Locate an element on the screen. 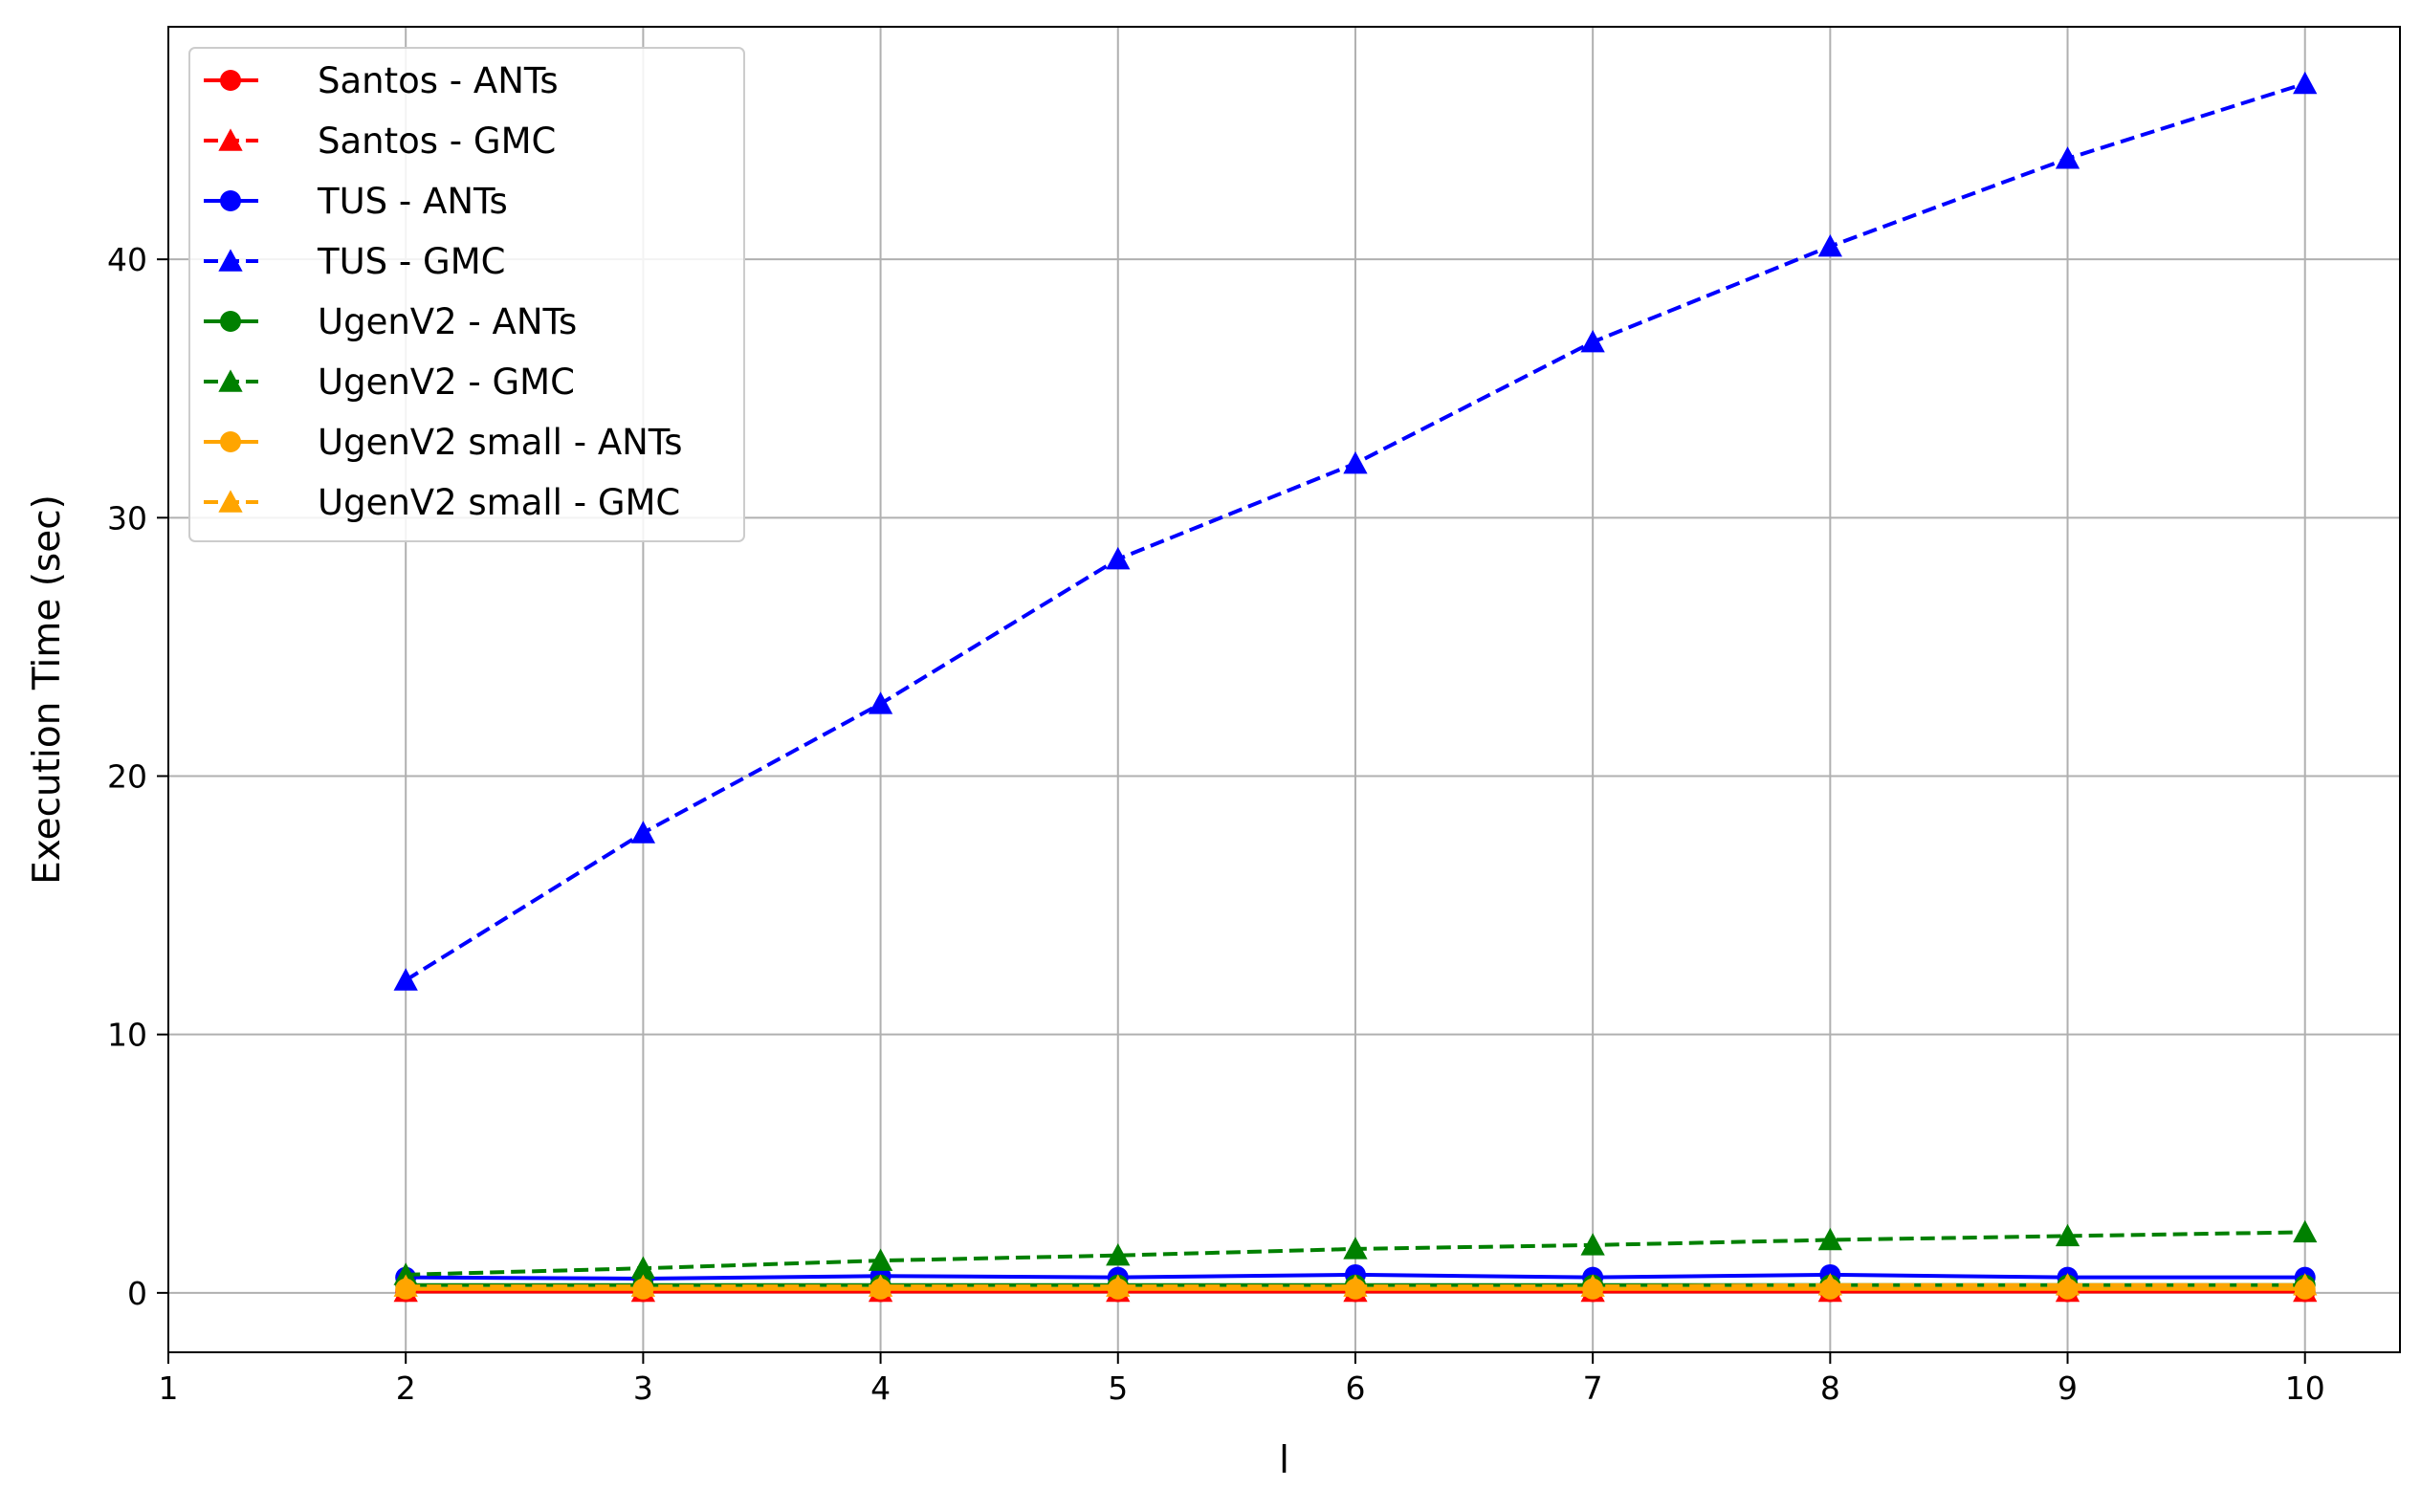 The width and height of the screenshot is (2421, 1512). x-tick-label: 8 is located at coordinates (1830, 1388).